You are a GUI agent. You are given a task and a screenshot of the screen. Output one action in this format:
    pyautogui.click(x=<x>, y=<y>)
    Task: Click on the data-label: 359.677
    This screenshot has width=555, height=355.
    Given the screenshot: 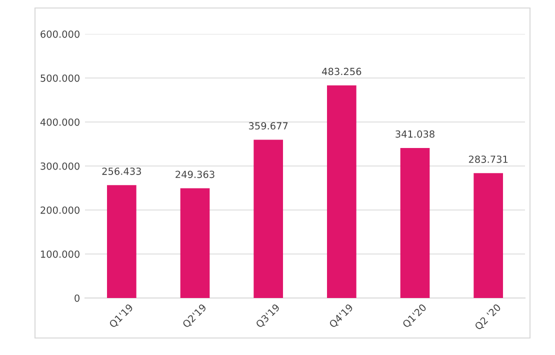 What is the action you would take?
    pyautogui.click(x=268, y=126)
    